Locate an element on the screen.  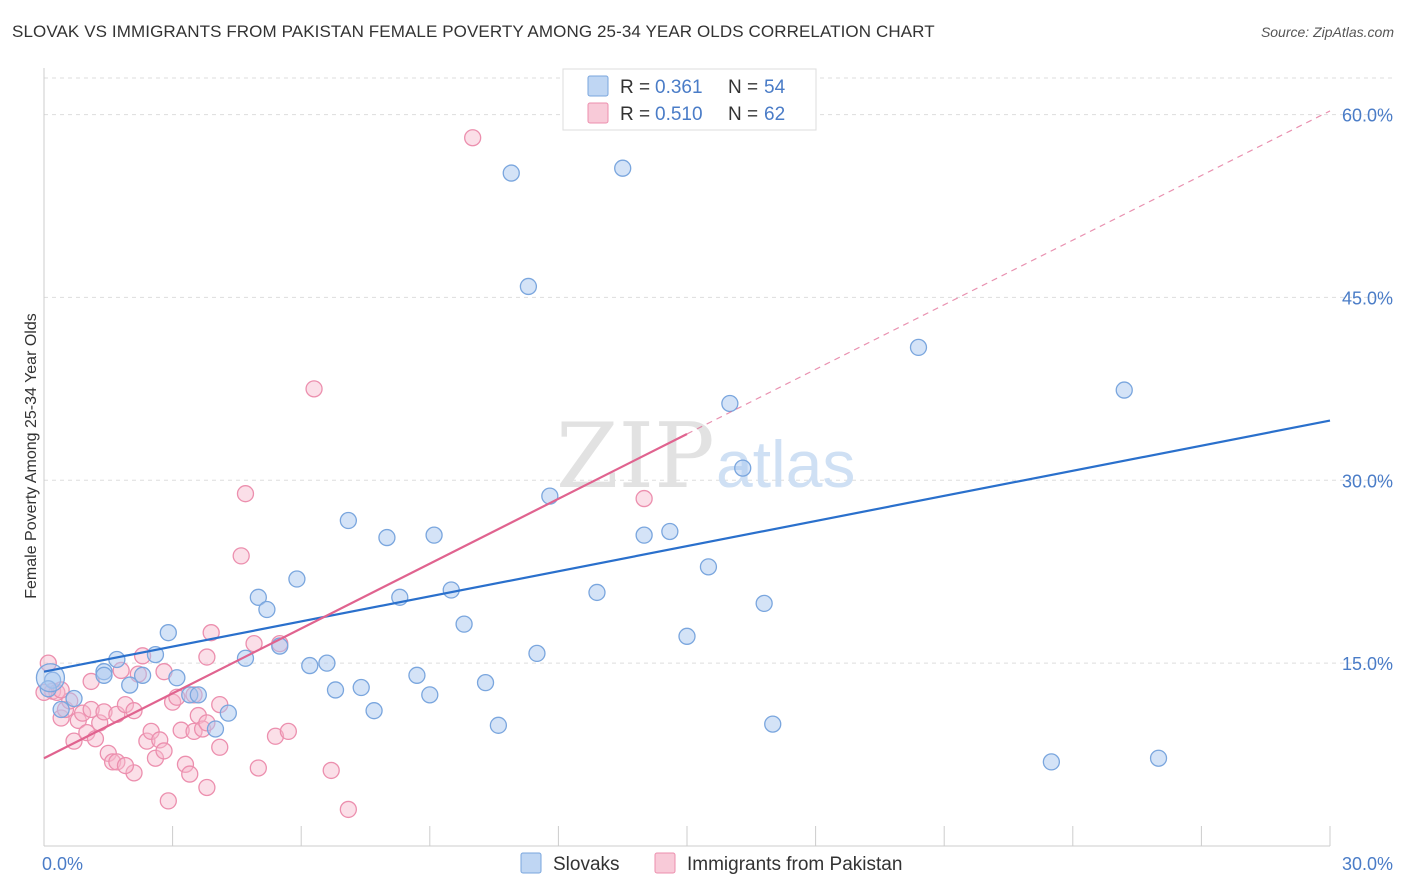
stats-legend-swatch-slovaks is located at coordinates (598, 86).